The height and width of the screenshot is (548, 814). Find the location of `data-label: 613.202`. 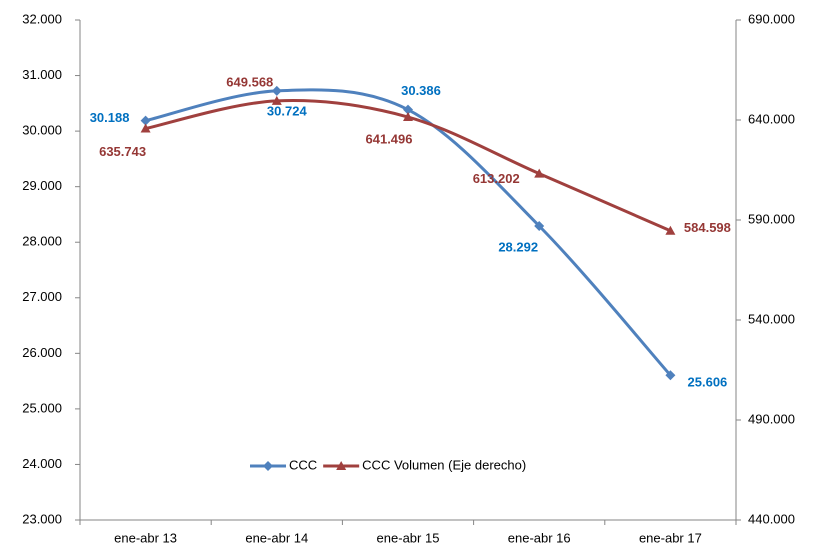

data-label: 613.202 is located at coordinates (496, 178).